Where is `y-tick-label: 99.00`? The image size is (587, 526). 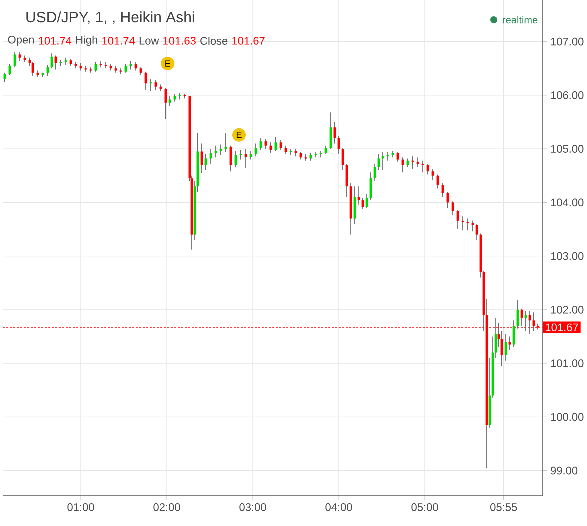 y-tick-label: 99.00 is located at coordinates (564, 470).